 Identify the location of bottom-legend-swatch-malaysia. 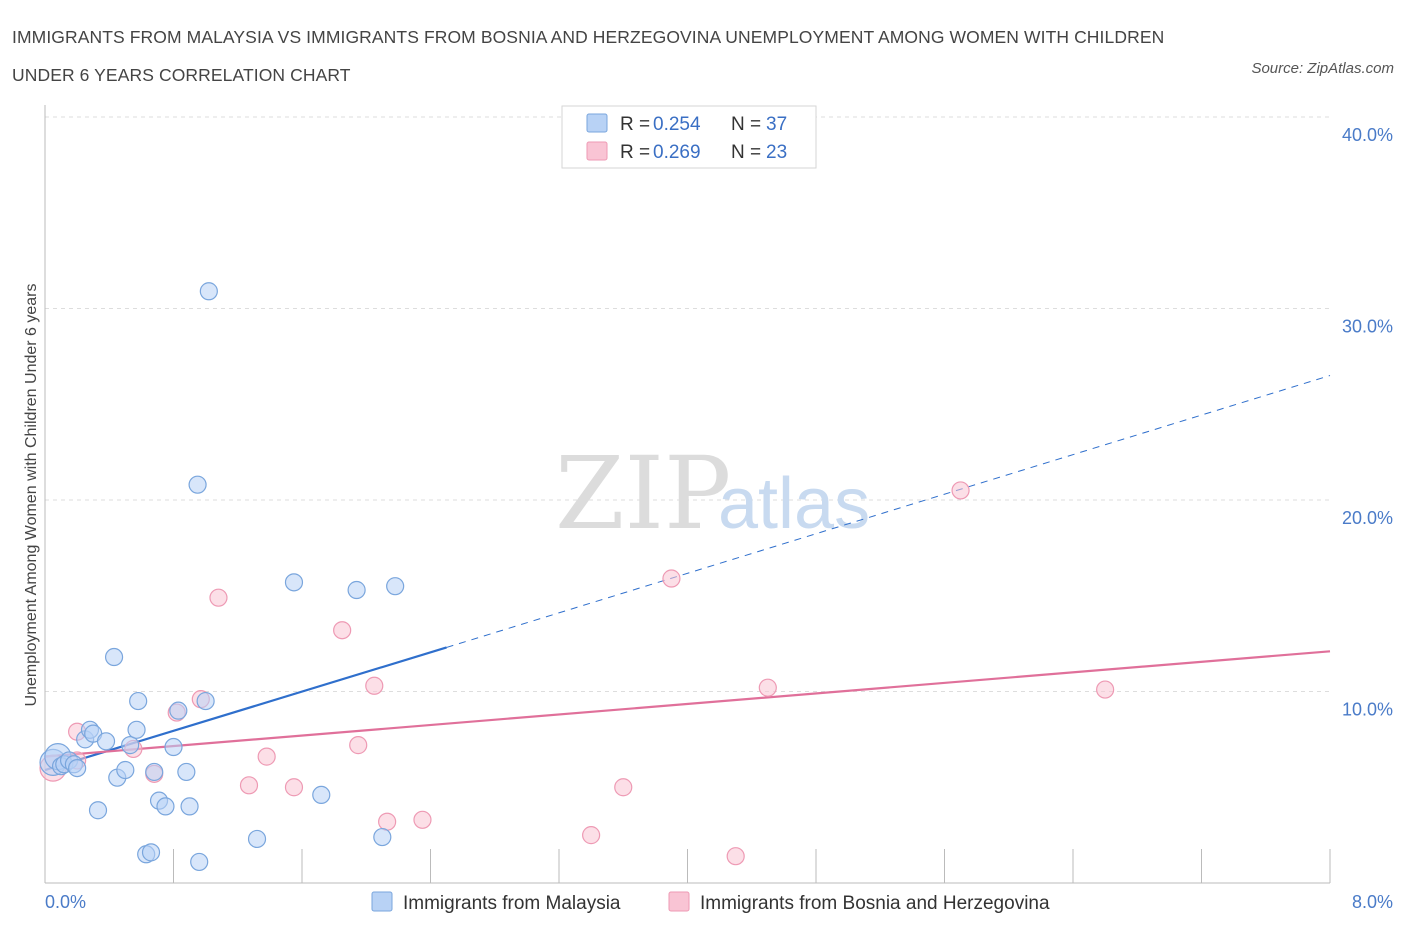
(382, 901).